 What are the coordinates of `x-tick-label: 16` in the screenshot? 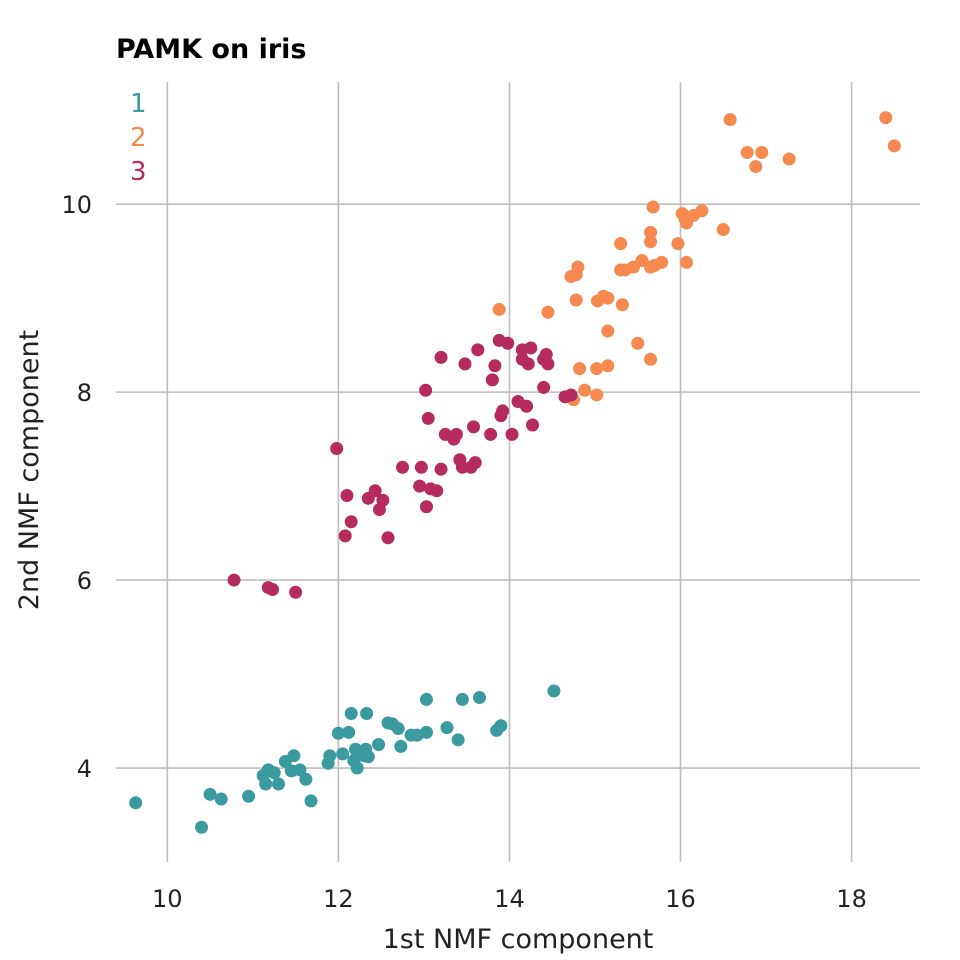 It's located at (680, 899).